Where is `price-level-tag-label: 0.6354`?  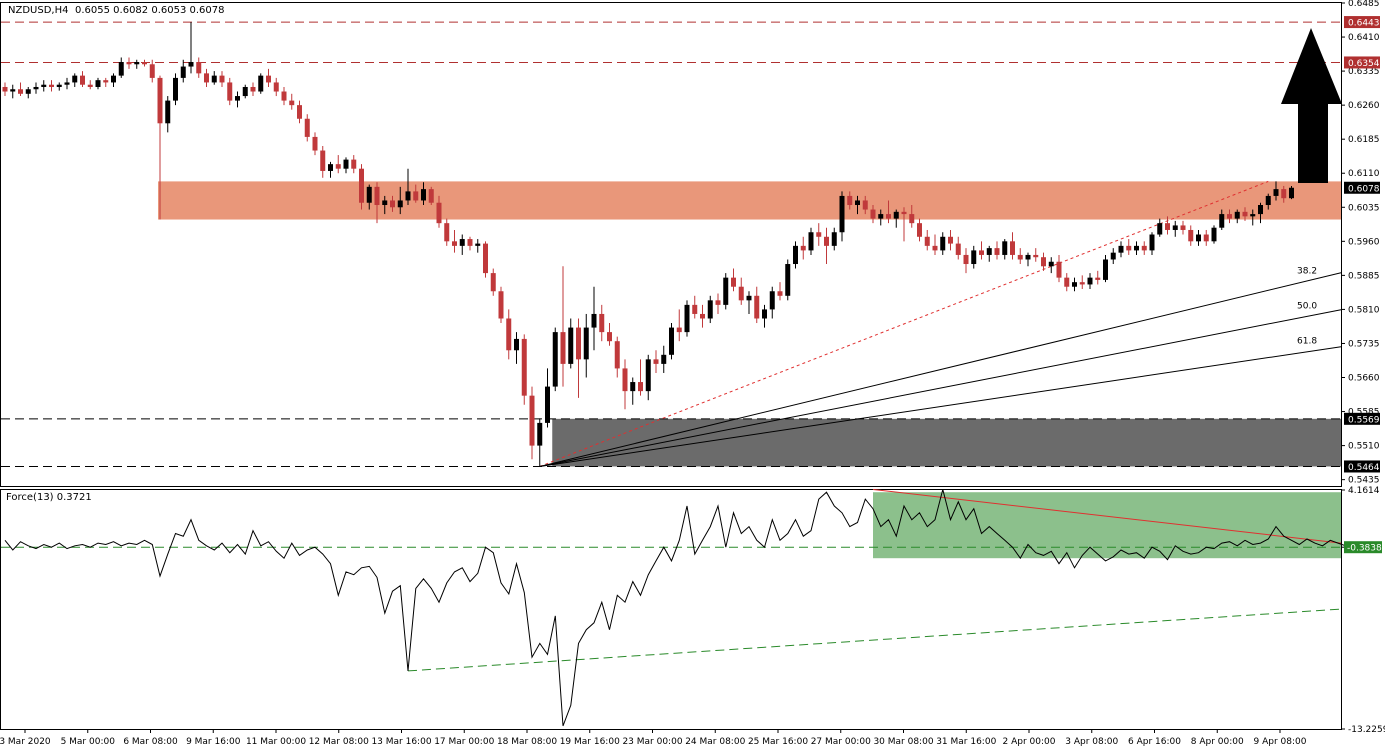 price-level-tag-label: 0.6354 is located at coordinates (1364, 64).